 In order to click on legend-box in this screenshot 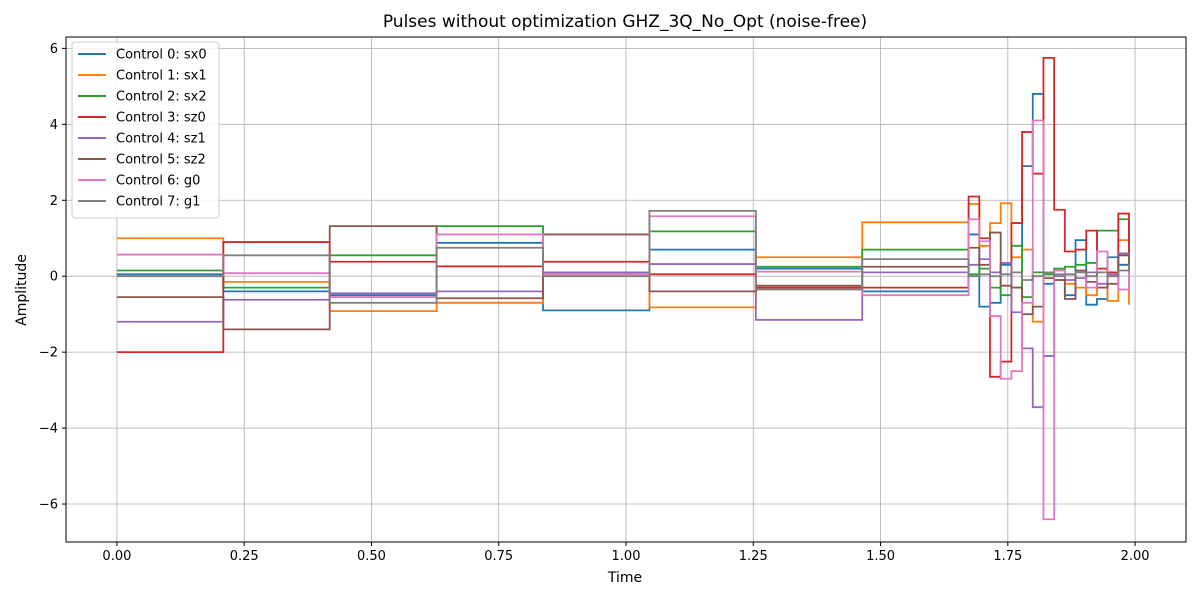, I will do `click(145, 130)`.